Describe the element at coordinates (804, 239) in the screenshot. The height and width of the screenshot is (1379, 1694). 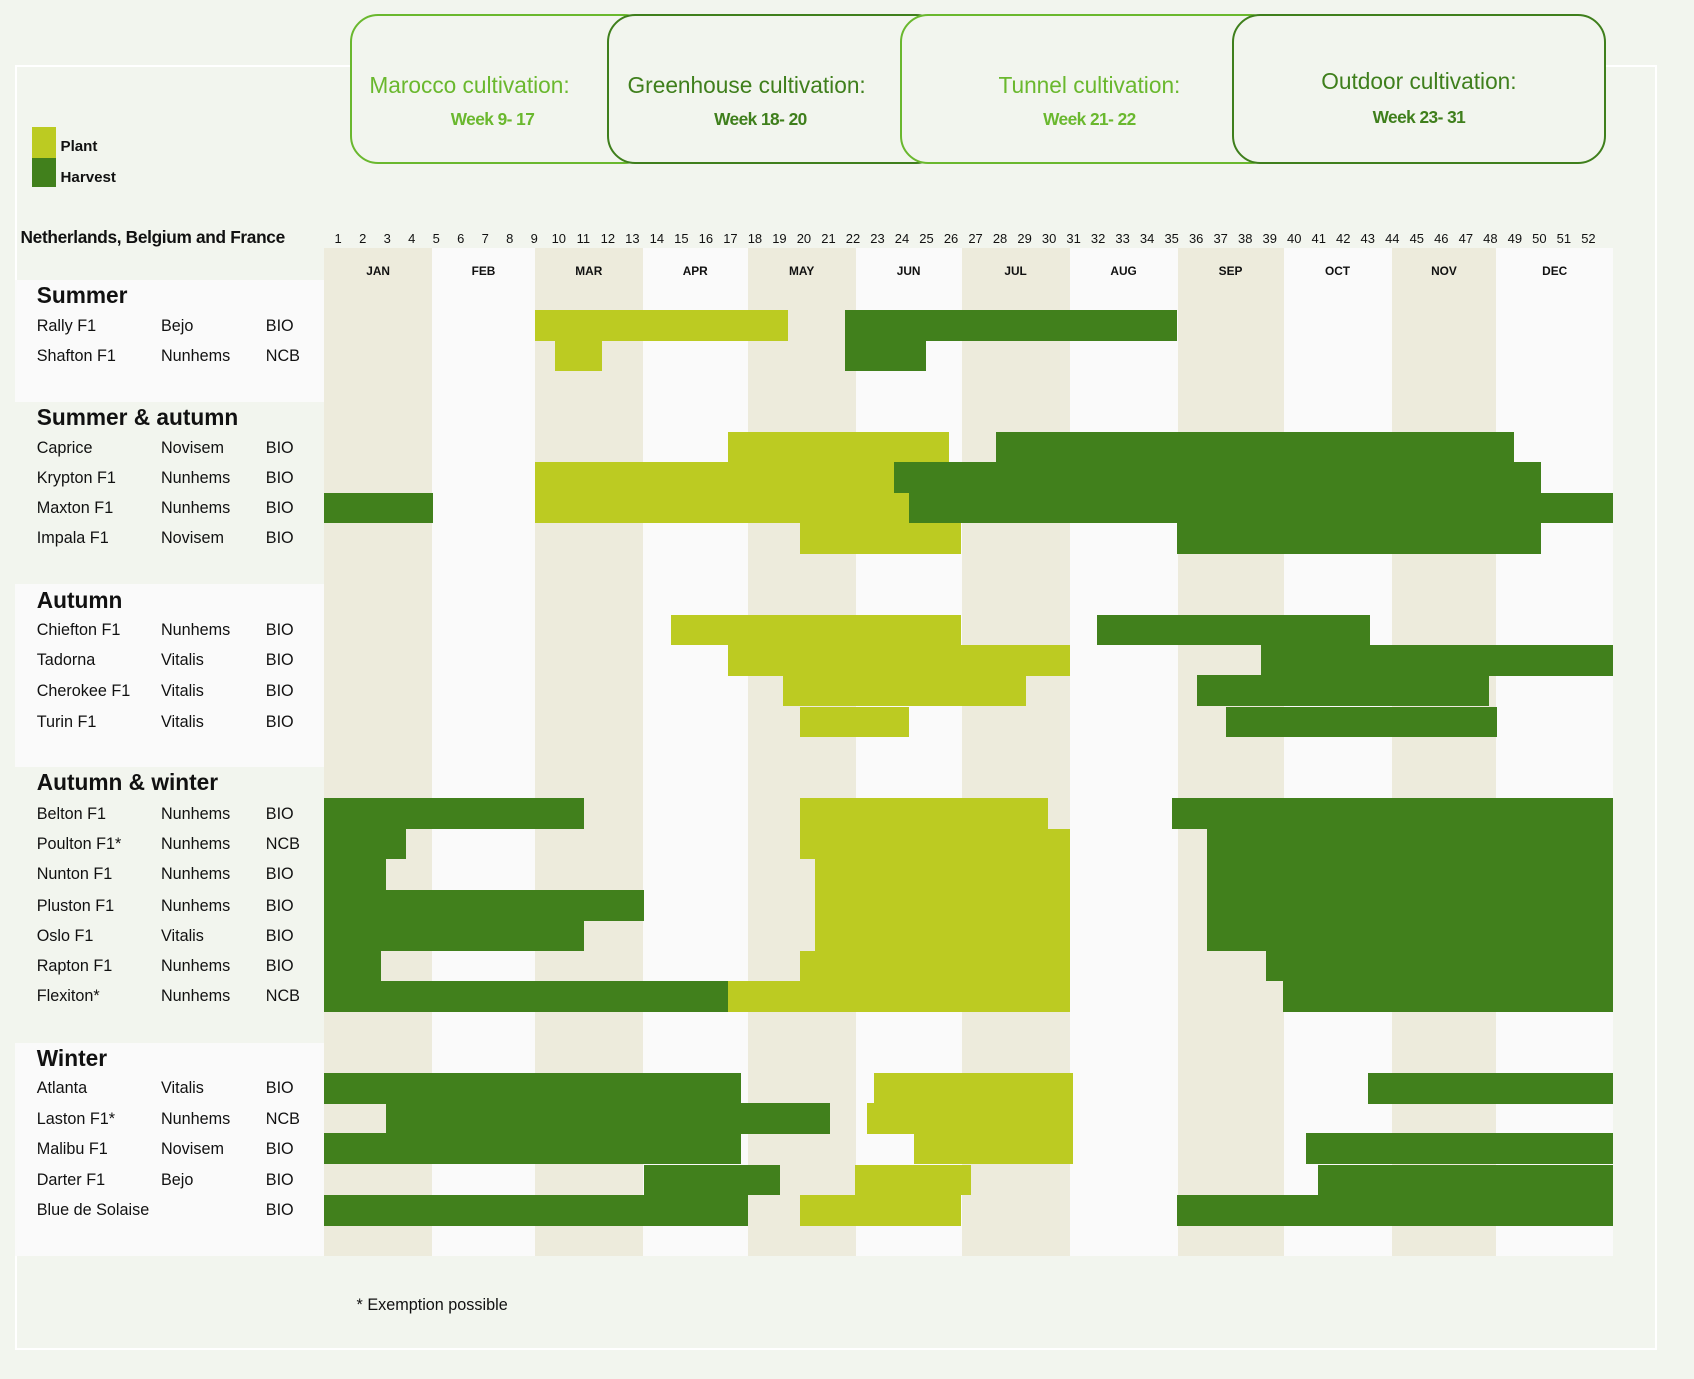
I see `week-tick-label: 20` at that location.